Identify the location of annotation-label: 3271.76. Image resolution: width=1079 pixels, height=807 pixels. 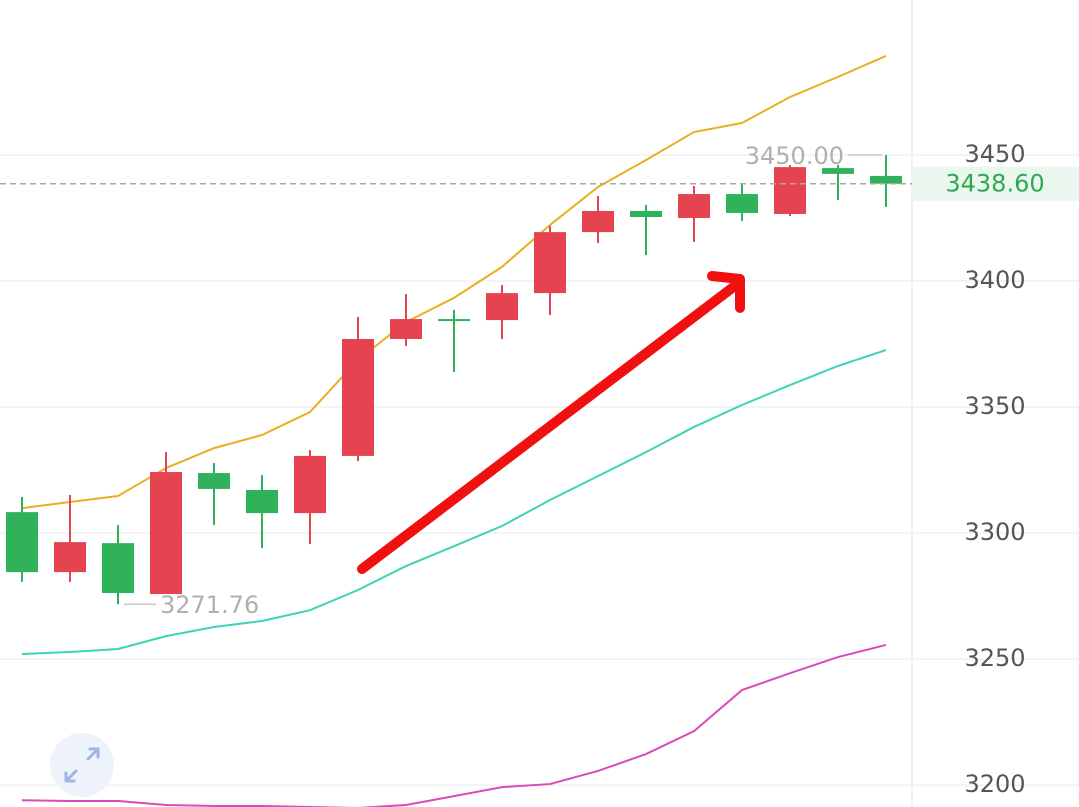
(209, 605).